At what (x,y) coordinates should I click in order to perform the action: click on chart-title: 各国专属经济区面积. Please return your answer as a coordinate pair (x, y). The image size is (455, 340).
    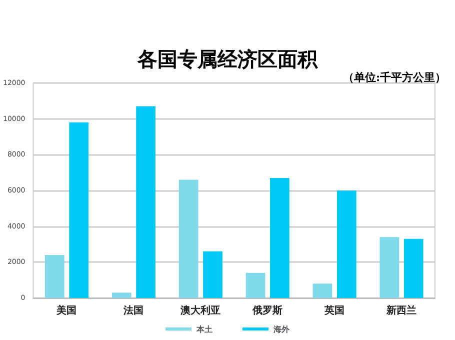
    Looking at the image, I should click on (227, 59).